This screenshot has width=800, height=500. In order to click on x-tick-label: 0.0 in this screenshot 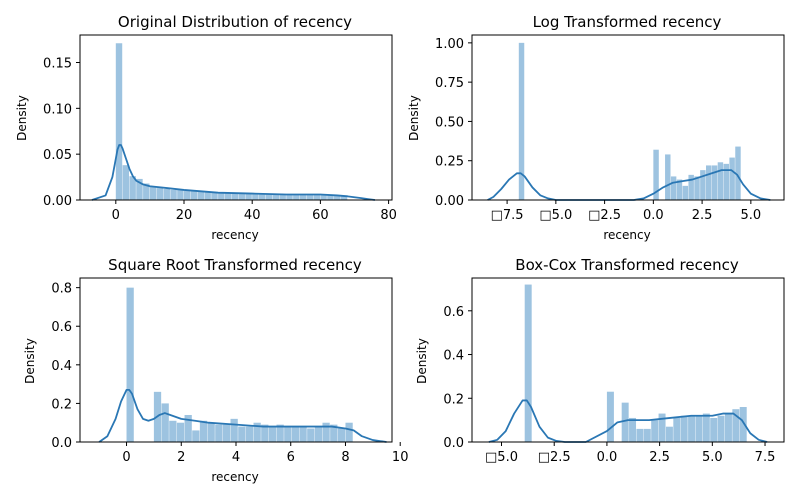, I will do `click(653, 215)`.